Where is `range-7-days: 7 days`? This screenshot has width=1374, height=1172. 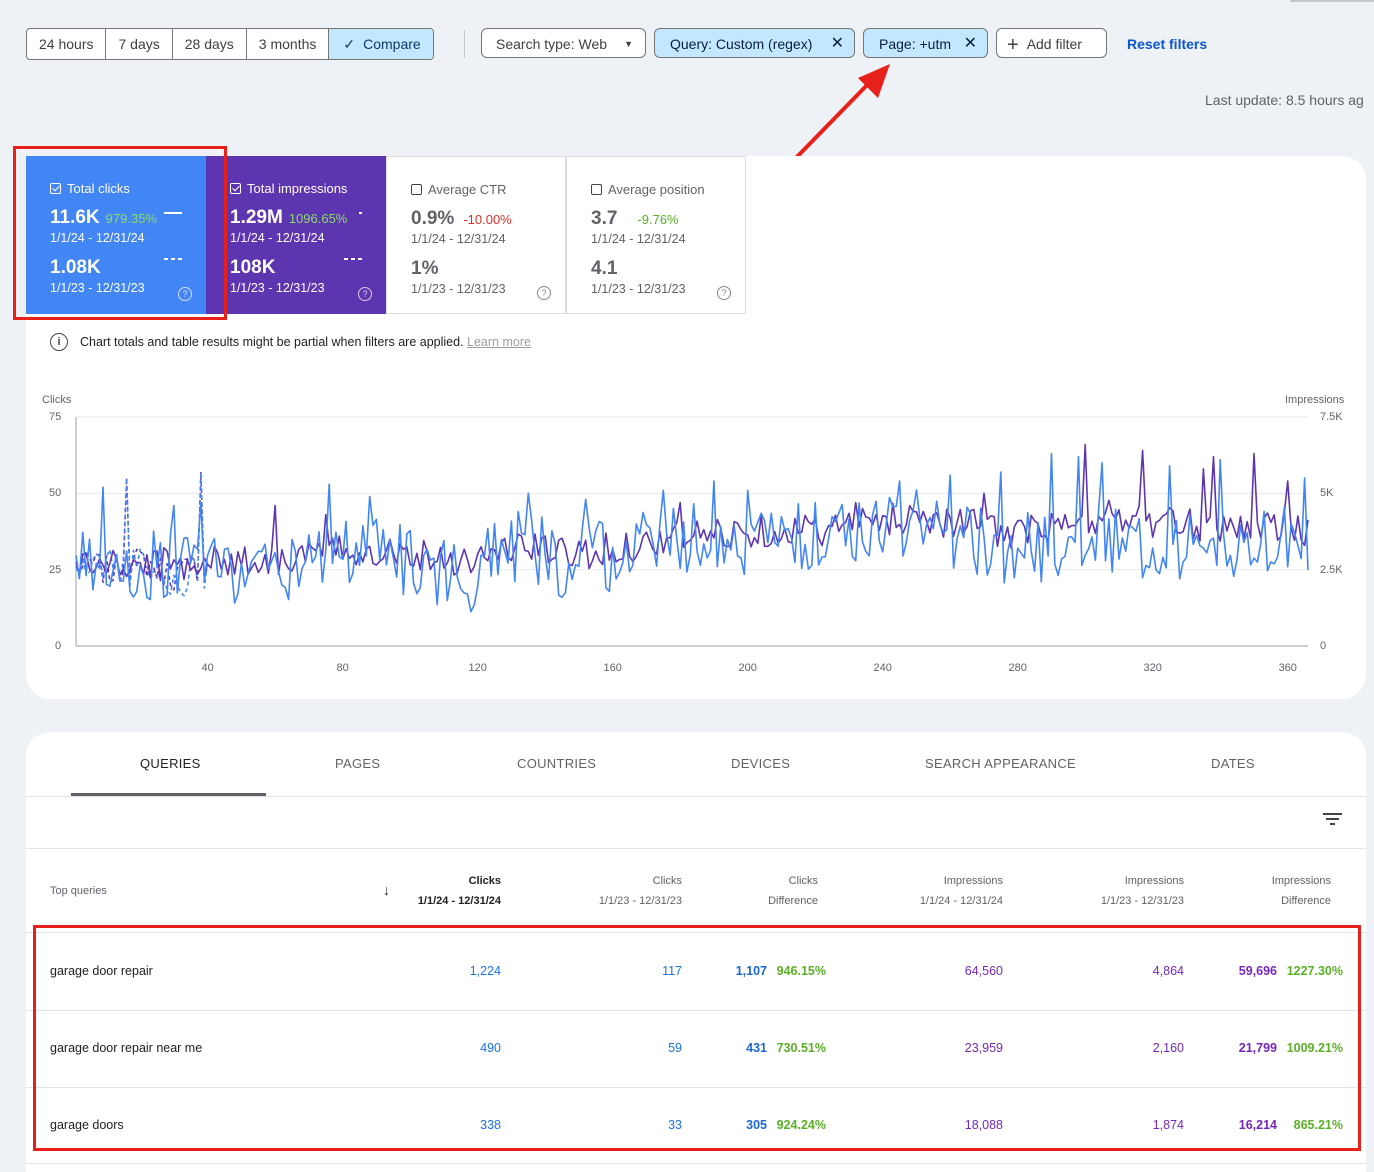
range-7-days: 7 days is located at coordinates (139, 44).